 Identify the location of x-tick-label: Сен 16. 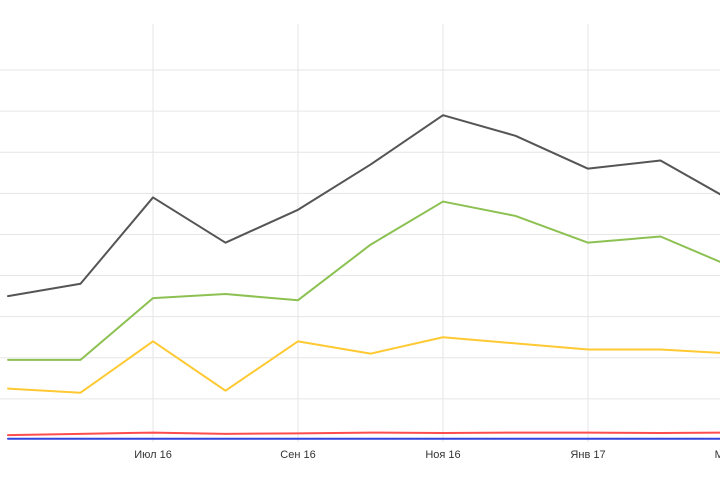
(297, 455).